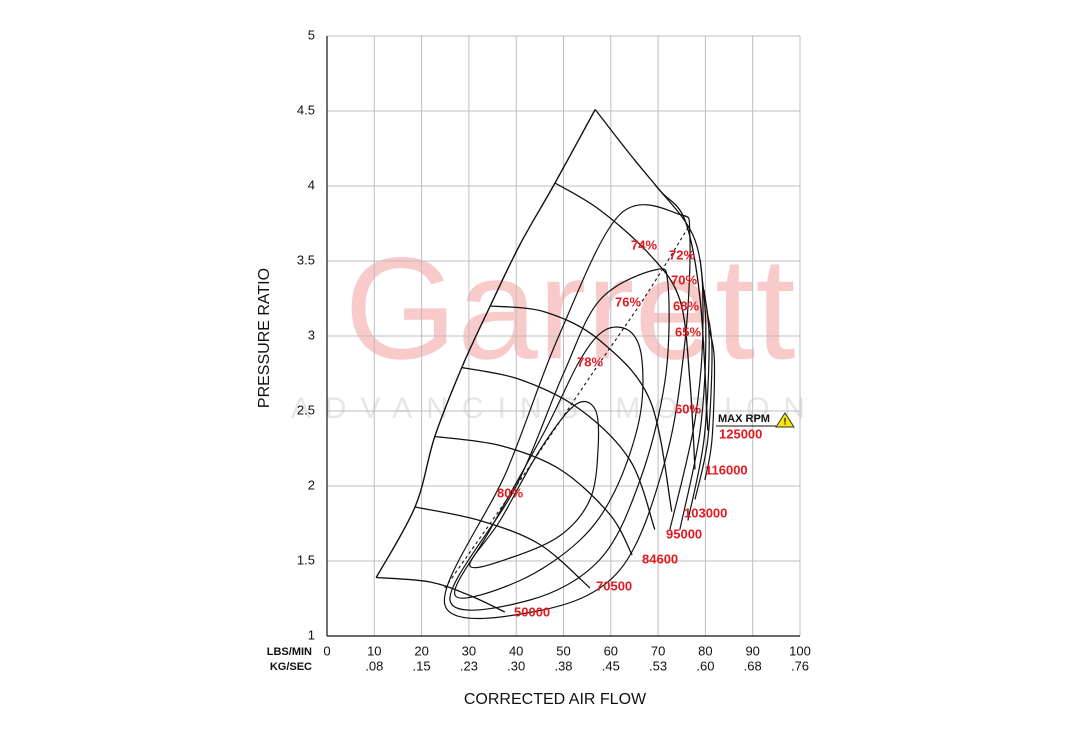 Image resolution: width=1080 pixels, height=740 pixels. What do you see at coordinates (611, 650) in the screenshot?
I see `x-tick-label: 60` at bounding box center [611, 650].